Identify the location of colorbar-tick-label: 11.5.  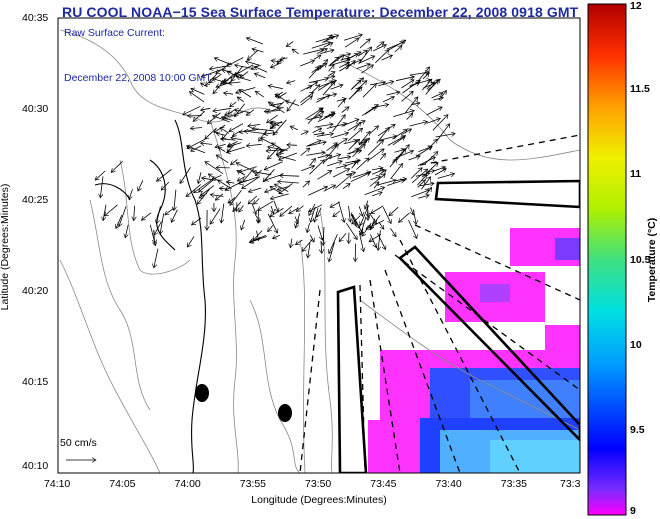
(640, 89).